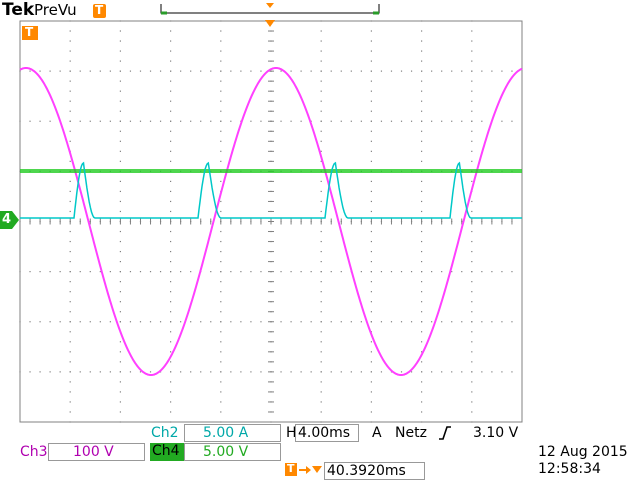 This screenshot has width=640, height=480. Describe the element at coordinates (34, 452) in the screenshot. I see `ch3-label: Ch3` at that location.